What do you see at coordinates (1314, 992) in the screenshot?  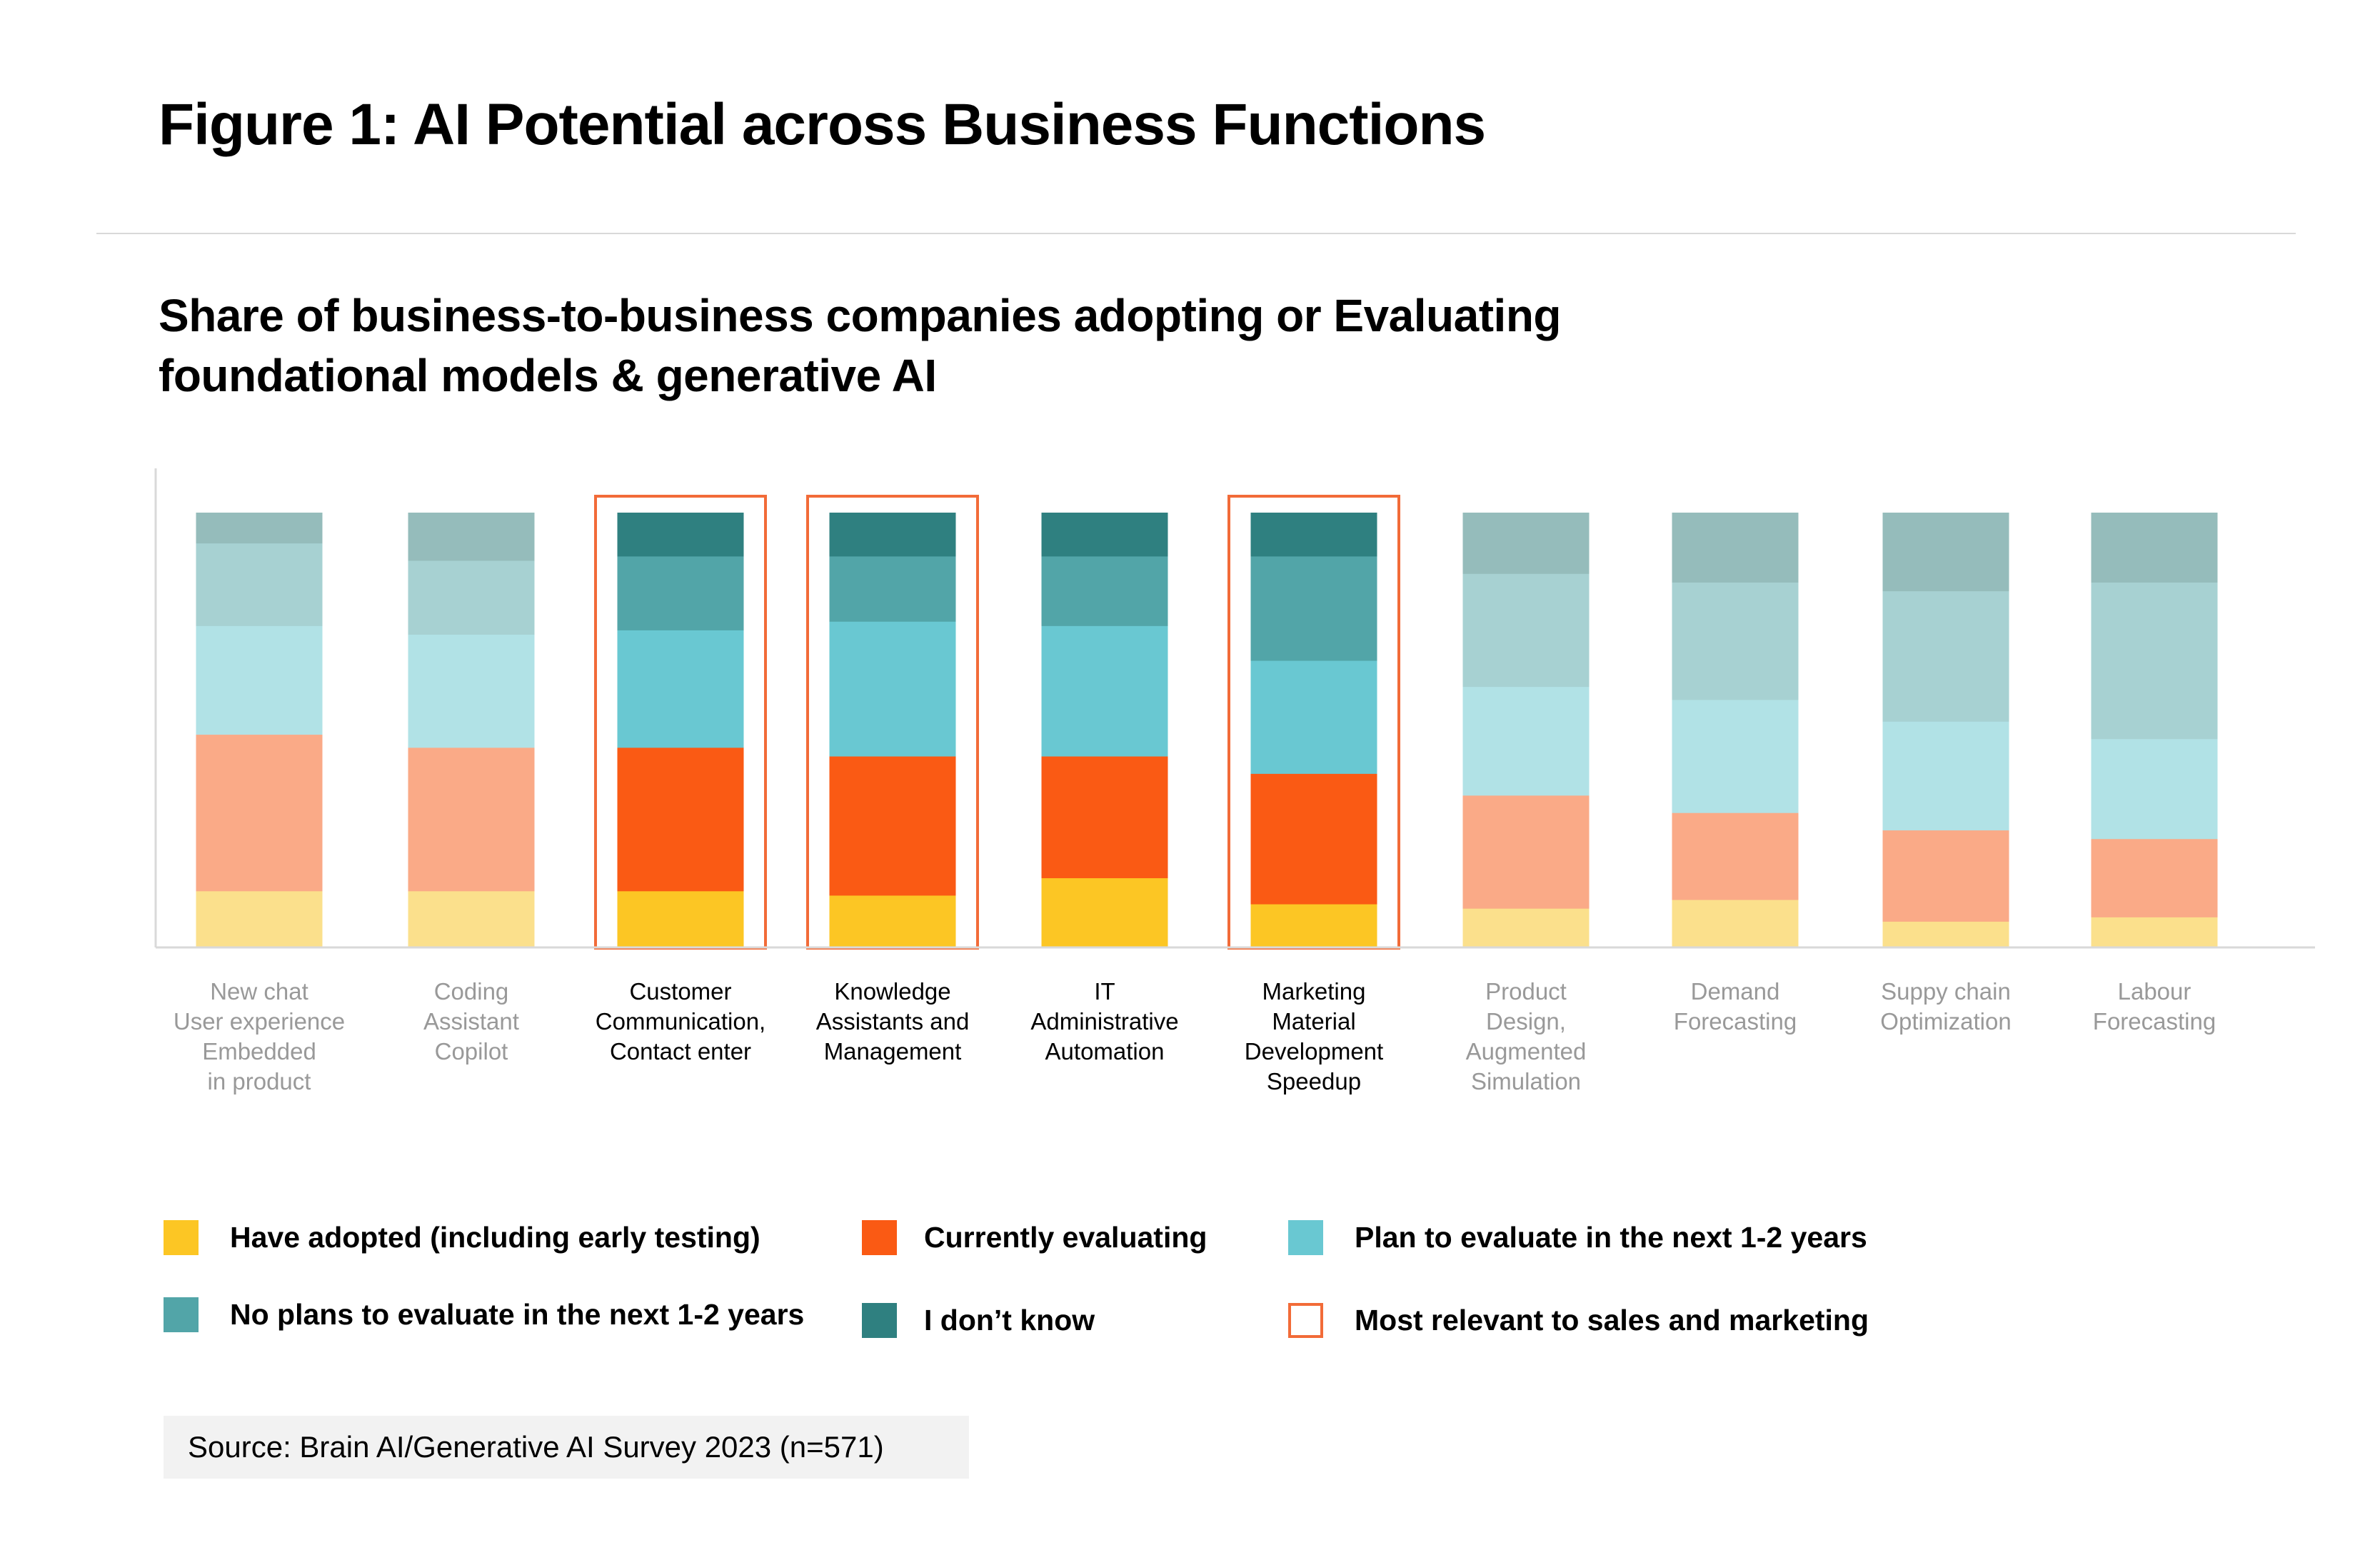 I see `x-tick-label: Marketing` at bounding box center [1314, 992].